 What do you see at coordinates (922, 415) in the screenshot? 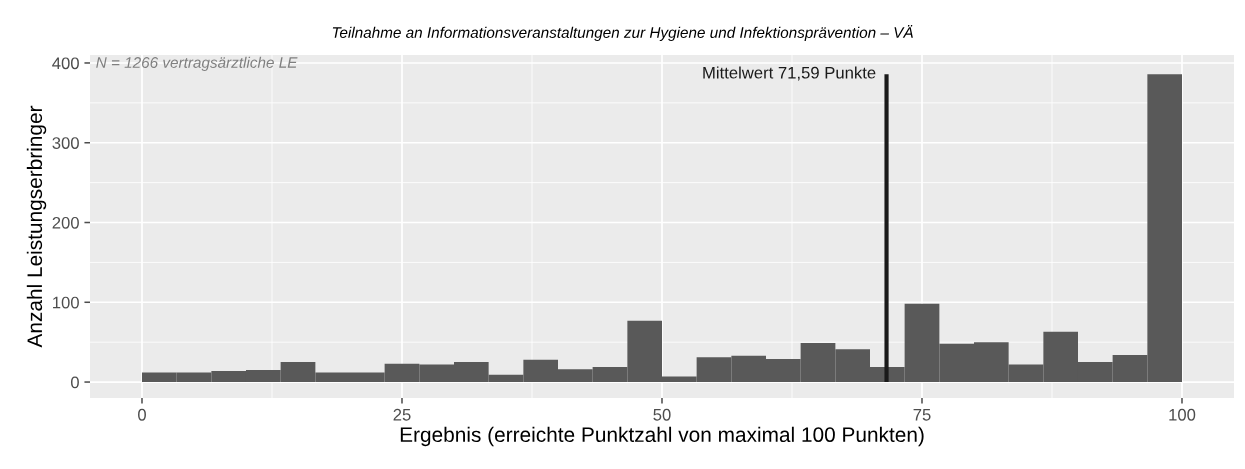
I see `x-tick-label: 75` at bounding box center [922, 415].